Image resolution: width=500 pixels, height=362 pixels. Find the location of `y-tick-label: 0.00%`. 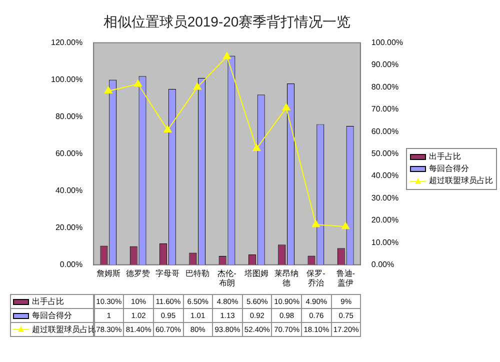

y-tick-label: 0.00% is located at coordinates (71, 265).